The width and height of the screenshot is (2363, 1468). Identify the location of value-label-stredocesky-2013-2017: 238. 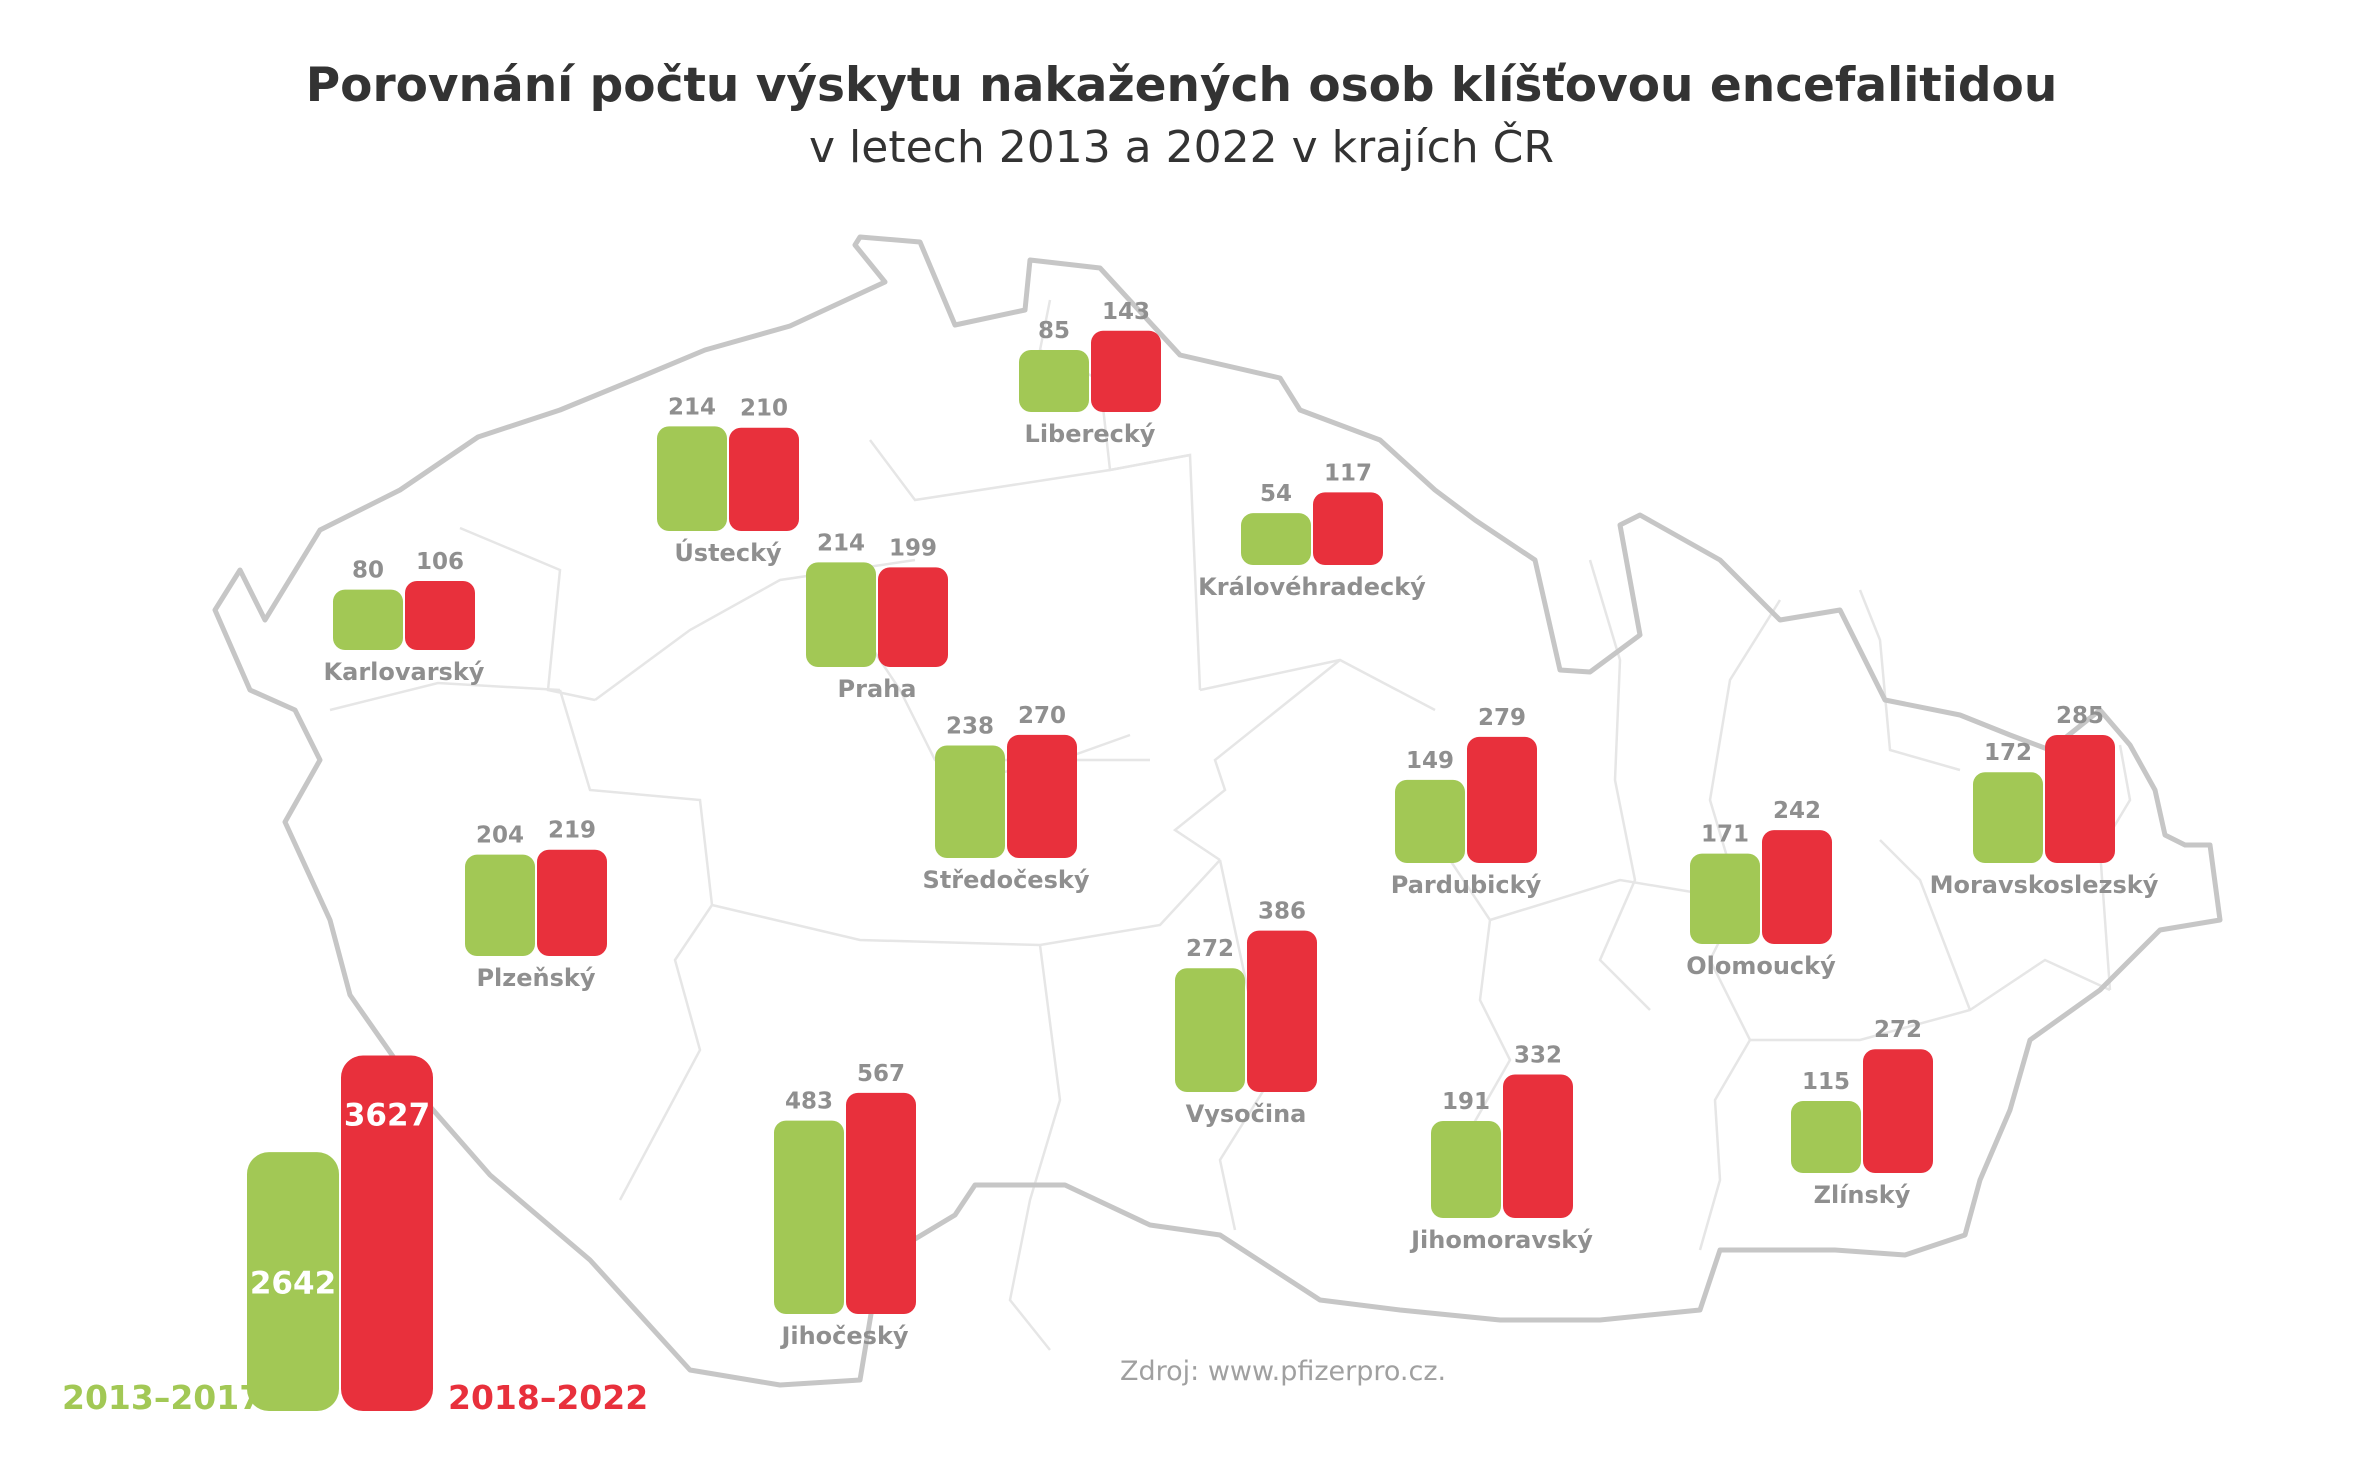
(970, 726).